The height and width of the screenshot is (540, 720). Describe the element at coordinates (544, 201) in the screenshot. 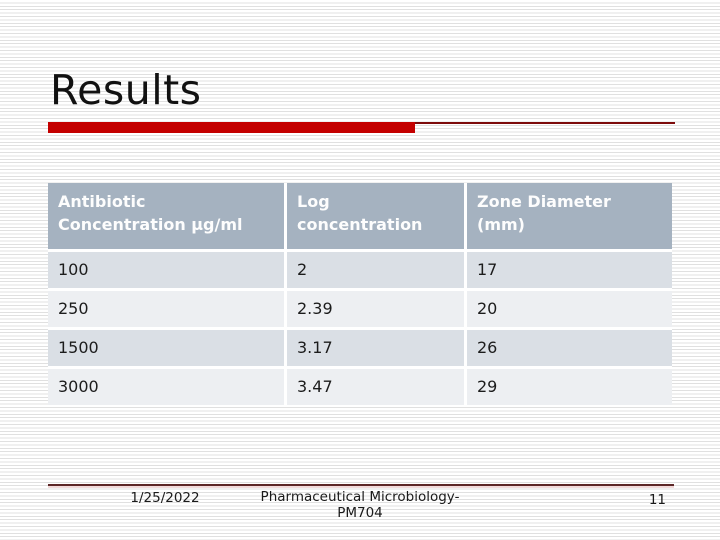

I see `header-line: Zone Diameter` at that location.